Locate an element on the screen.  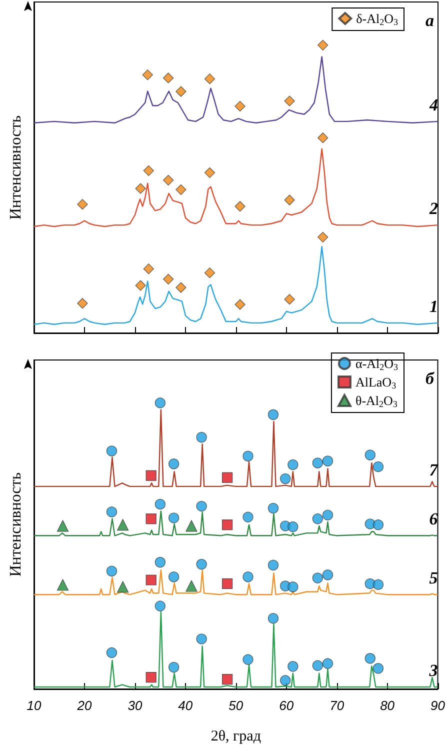
series-label: 3 is located at coordinates (433, 670).